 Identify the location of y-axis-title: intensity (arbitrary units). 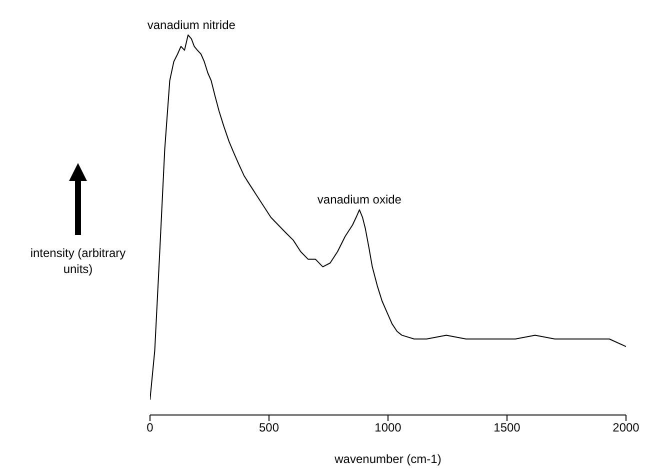
(78, 261).